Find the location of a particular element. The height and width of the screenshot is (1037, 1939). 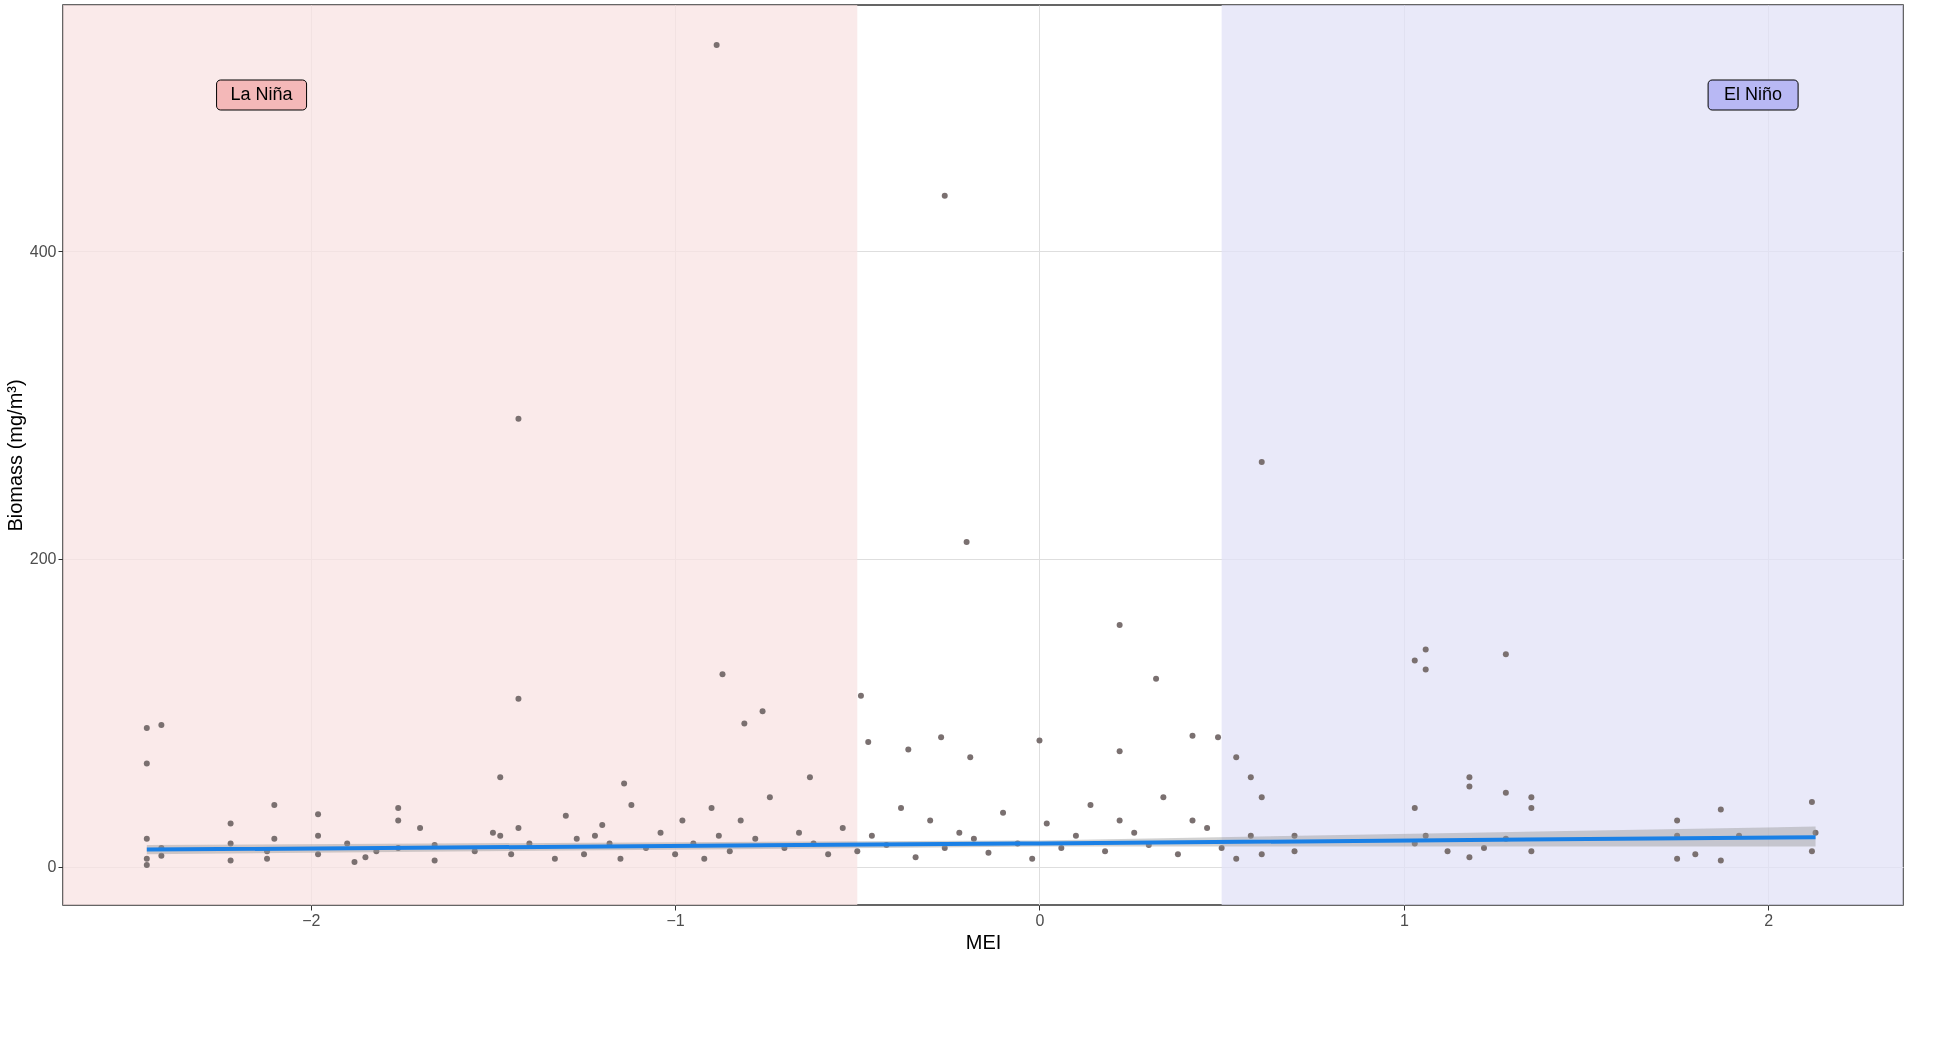

x-tick-label: 2 is located at coordinates (1769, 920).